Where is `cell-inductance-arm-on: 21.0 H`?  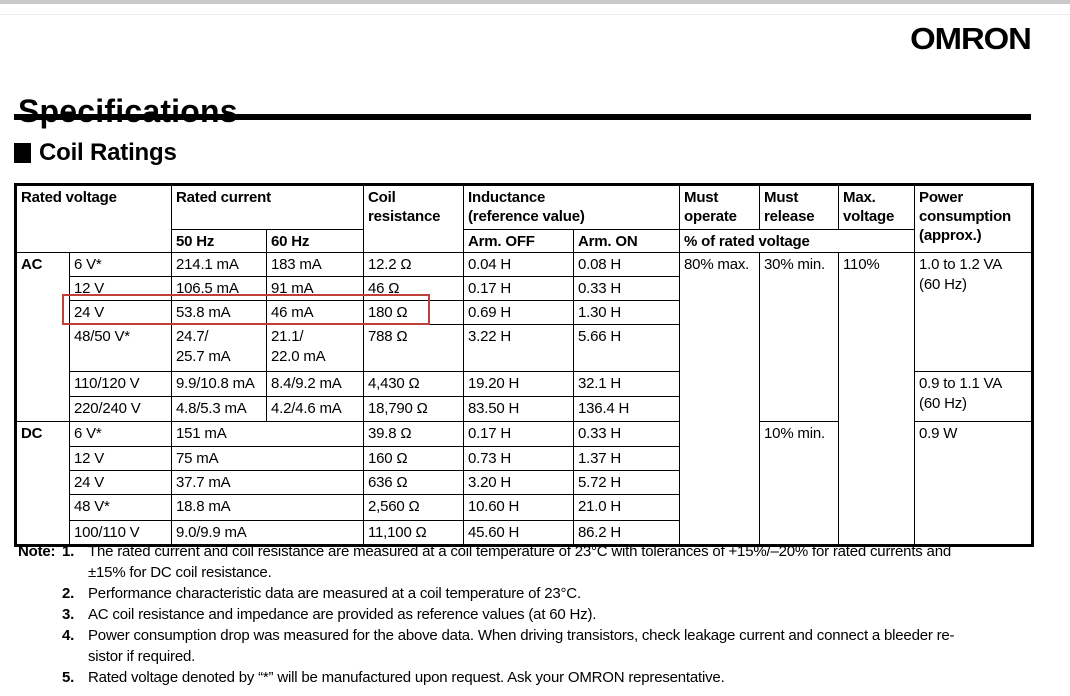 cell-inductance-arm-on: 21.0 H is located at coordinates (627, 507).